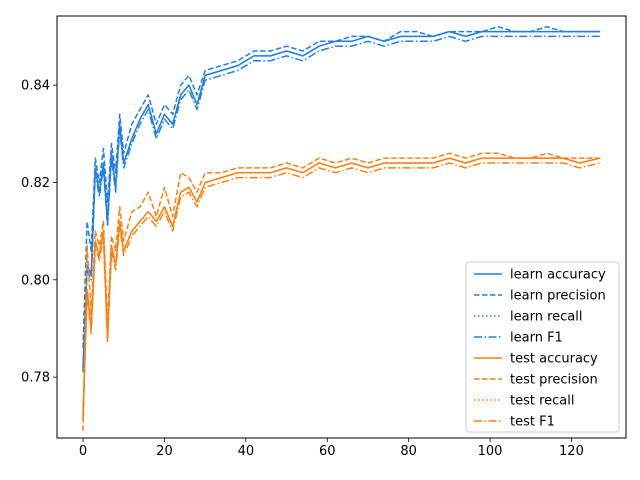 The width and height of the screenshot is (640, 480). I want to click on y-tick-label-1: 0.80, so click(35, 280).